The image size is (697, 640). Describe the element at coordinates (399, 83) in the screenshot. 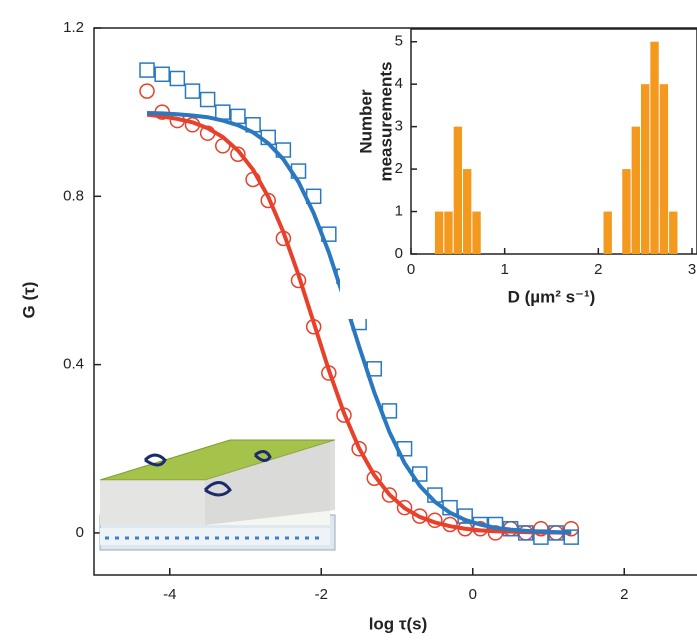

I see `y-tick-label: 4` at that location.